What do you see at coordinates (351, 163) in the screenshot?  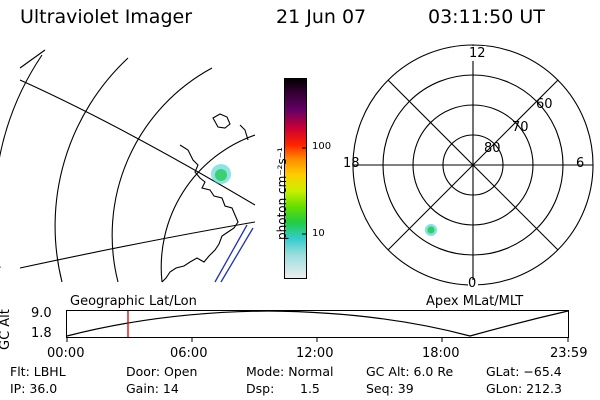 I see `mlt-label-18: 18` at bounding box center [351, 163].